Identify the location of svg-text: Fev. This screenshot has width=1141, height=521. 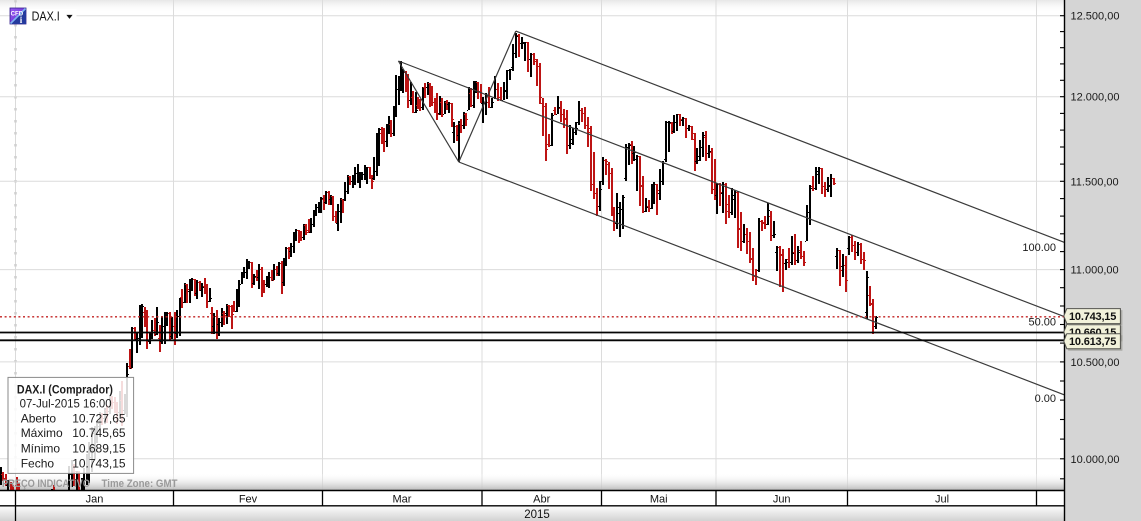
(248, 499).